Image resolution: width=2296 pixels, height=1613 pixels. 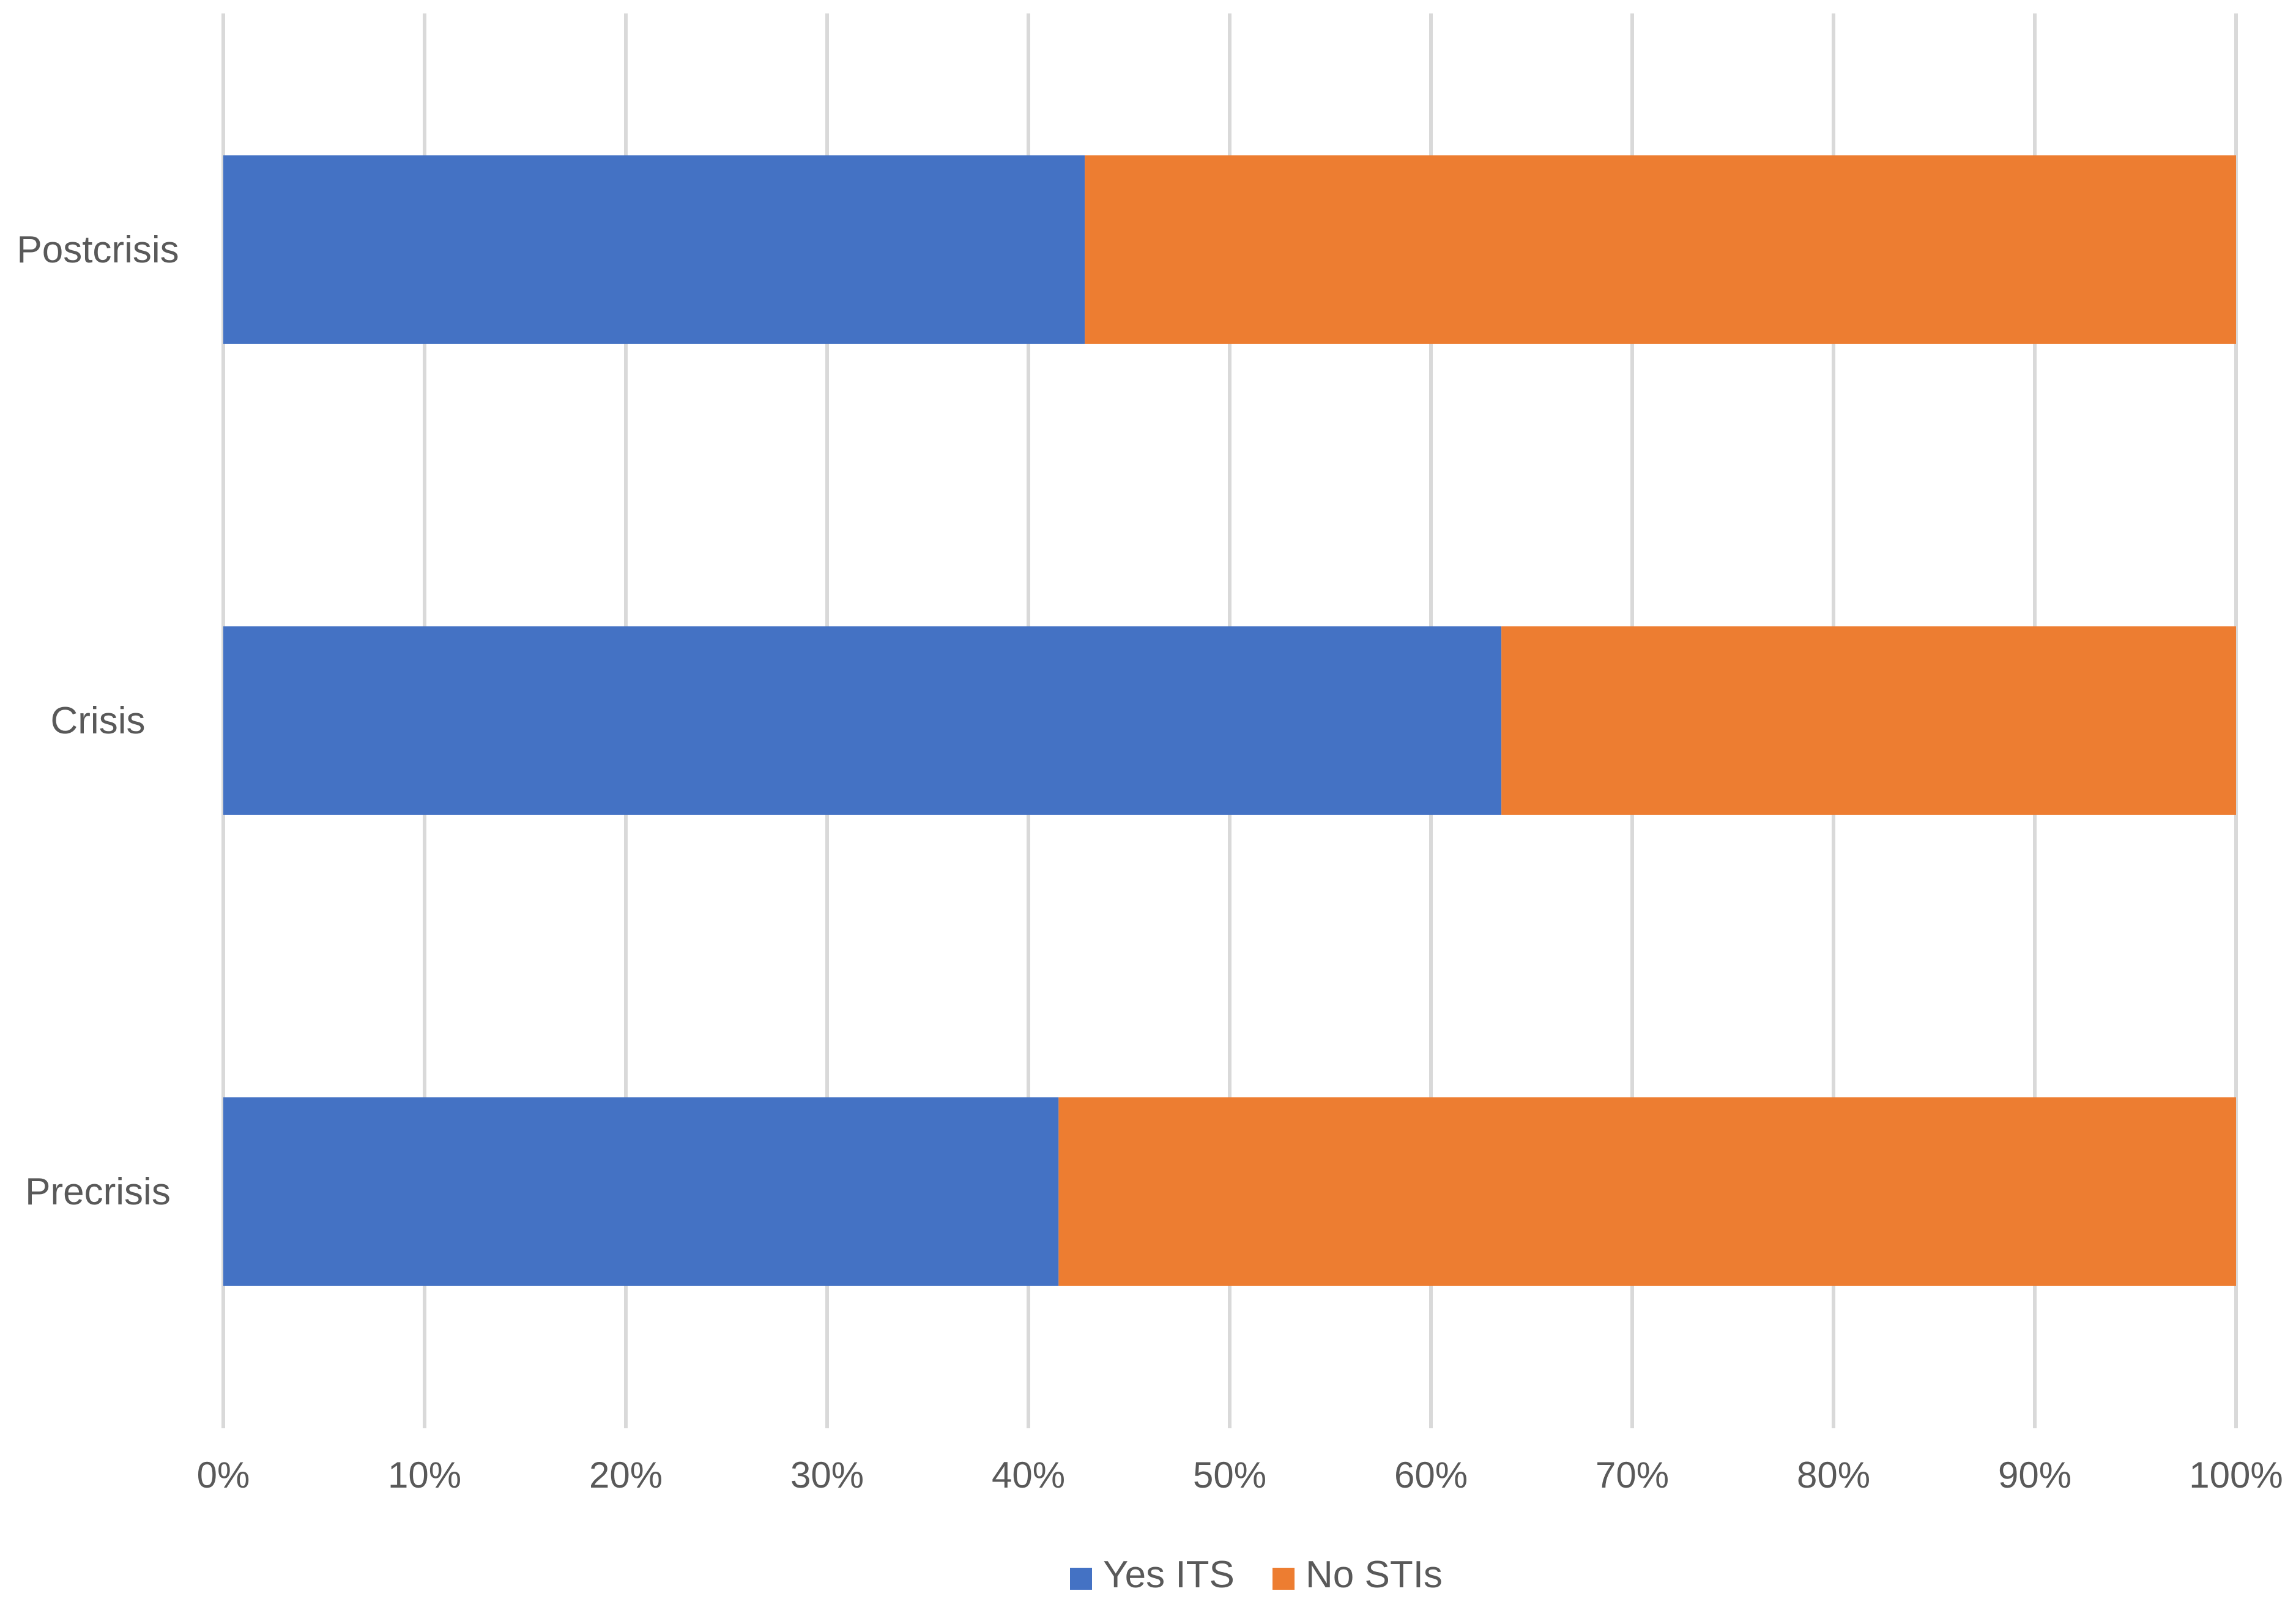 I want to click on x-tick-label: 100%, so click(x=2236, y=1476).